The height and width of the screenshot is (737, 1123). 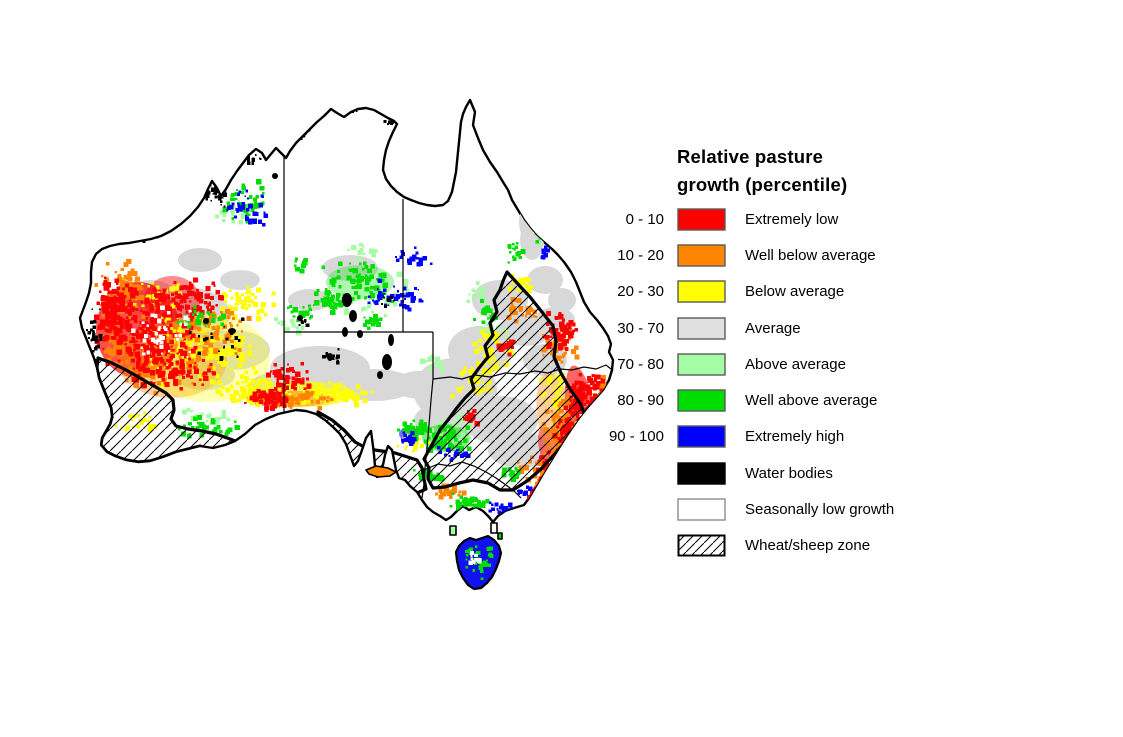 I want to click on tasmania-raster-speckles, so click(x=479, y=563).